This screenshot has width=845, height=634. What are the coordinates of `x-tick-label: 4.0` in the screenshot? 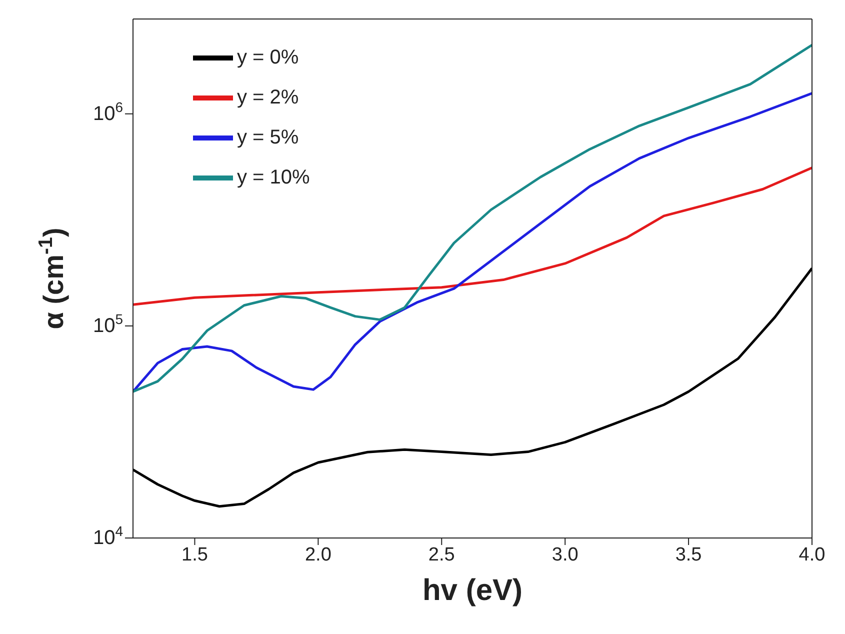 It's located at (812, 555).